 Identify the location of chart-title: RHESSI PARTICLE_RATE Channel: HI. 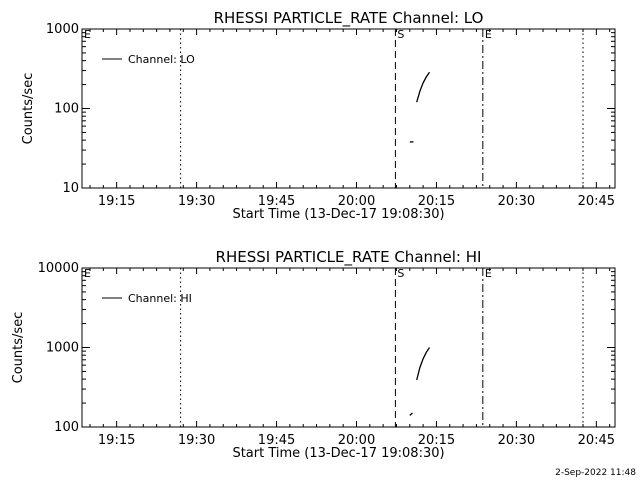
(349, 257).